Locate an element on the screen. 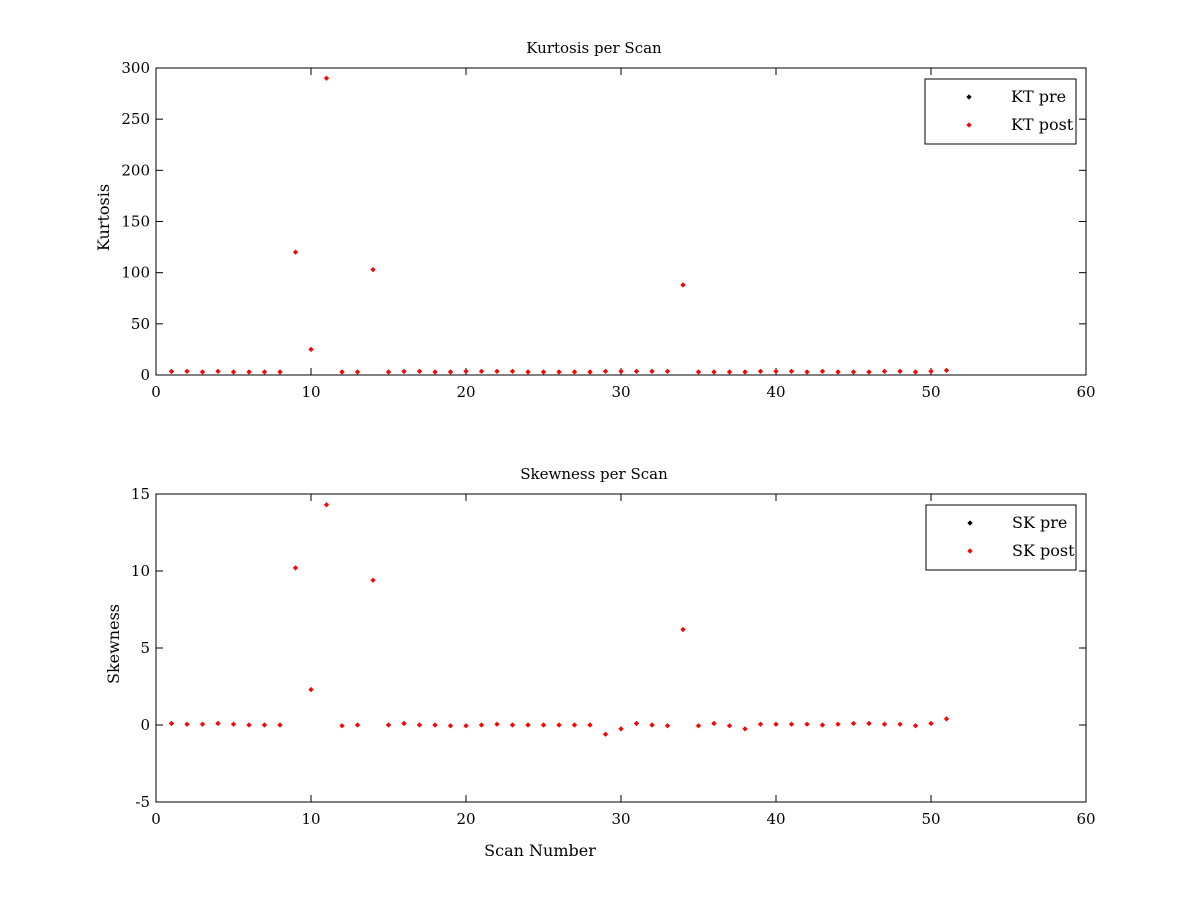 The width and height of the screenshot is (1200, 900). y-tick-label: 250 is located at coordinates (135, 119).